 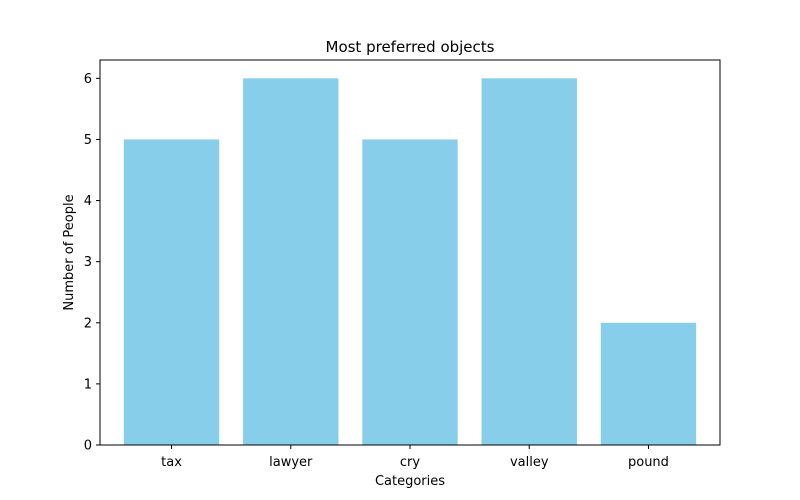 I want to click on y-tick-label: 5, so click(x=88, y=140).